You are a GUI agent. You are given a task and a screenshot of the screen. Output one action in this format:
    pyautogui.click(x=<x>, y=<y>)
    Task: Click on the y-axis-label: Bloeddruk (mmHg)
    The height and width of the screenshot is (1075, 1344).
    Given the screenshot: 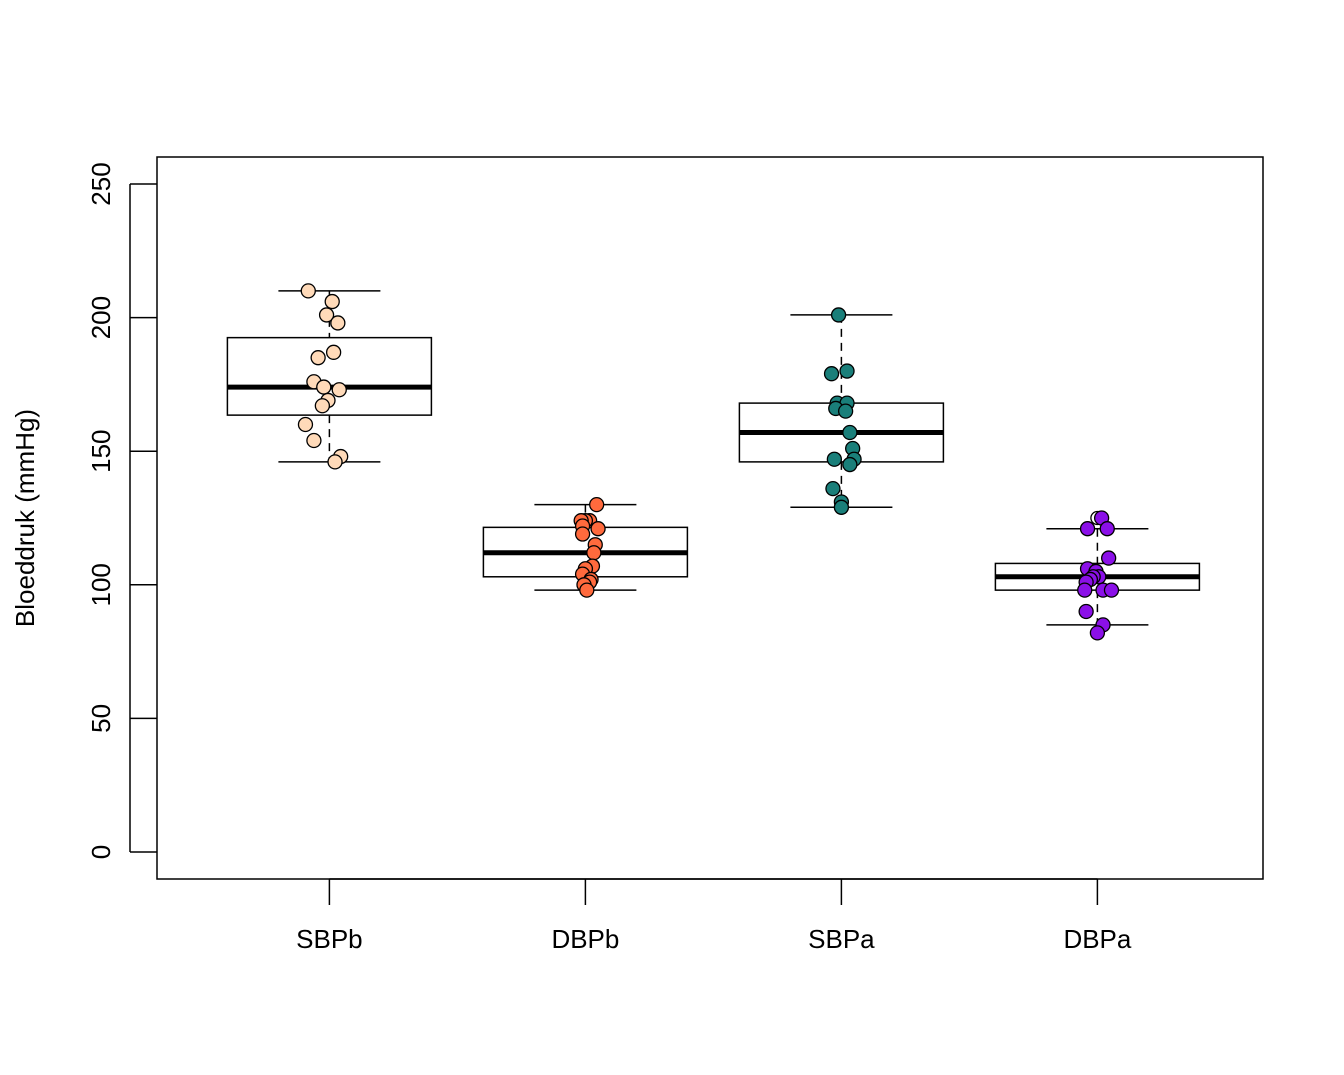 What is the action you would take?
    pyautogui.click(x=25, y=518)
    